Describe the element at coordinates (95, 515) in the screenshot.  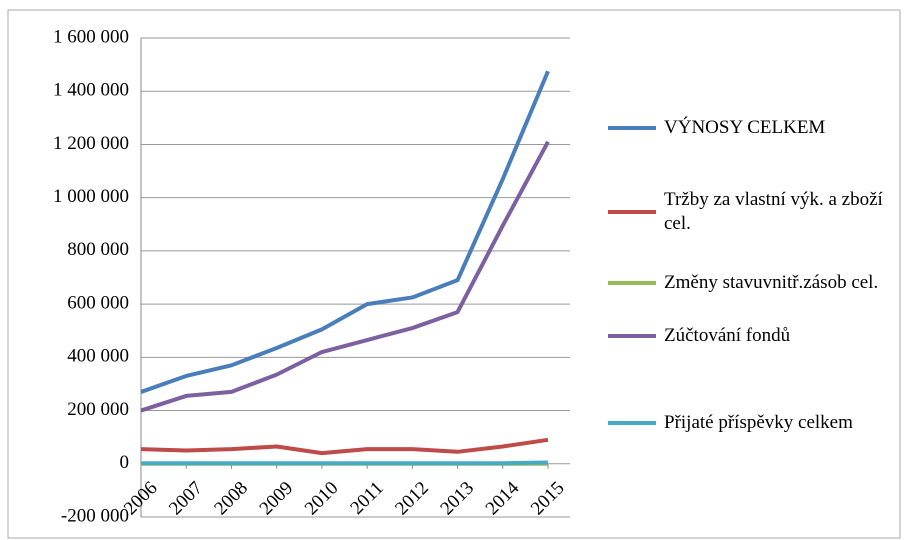
I see `y-tick-label: -200 000` at that location.